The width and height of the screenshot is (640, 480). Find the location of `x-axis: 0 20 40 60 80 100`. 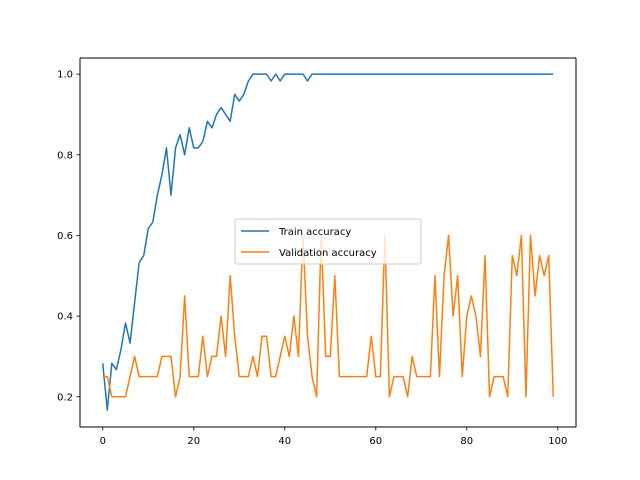

x-axis: 0 20 40 60 80 100 is located at coordinates (333, 437).